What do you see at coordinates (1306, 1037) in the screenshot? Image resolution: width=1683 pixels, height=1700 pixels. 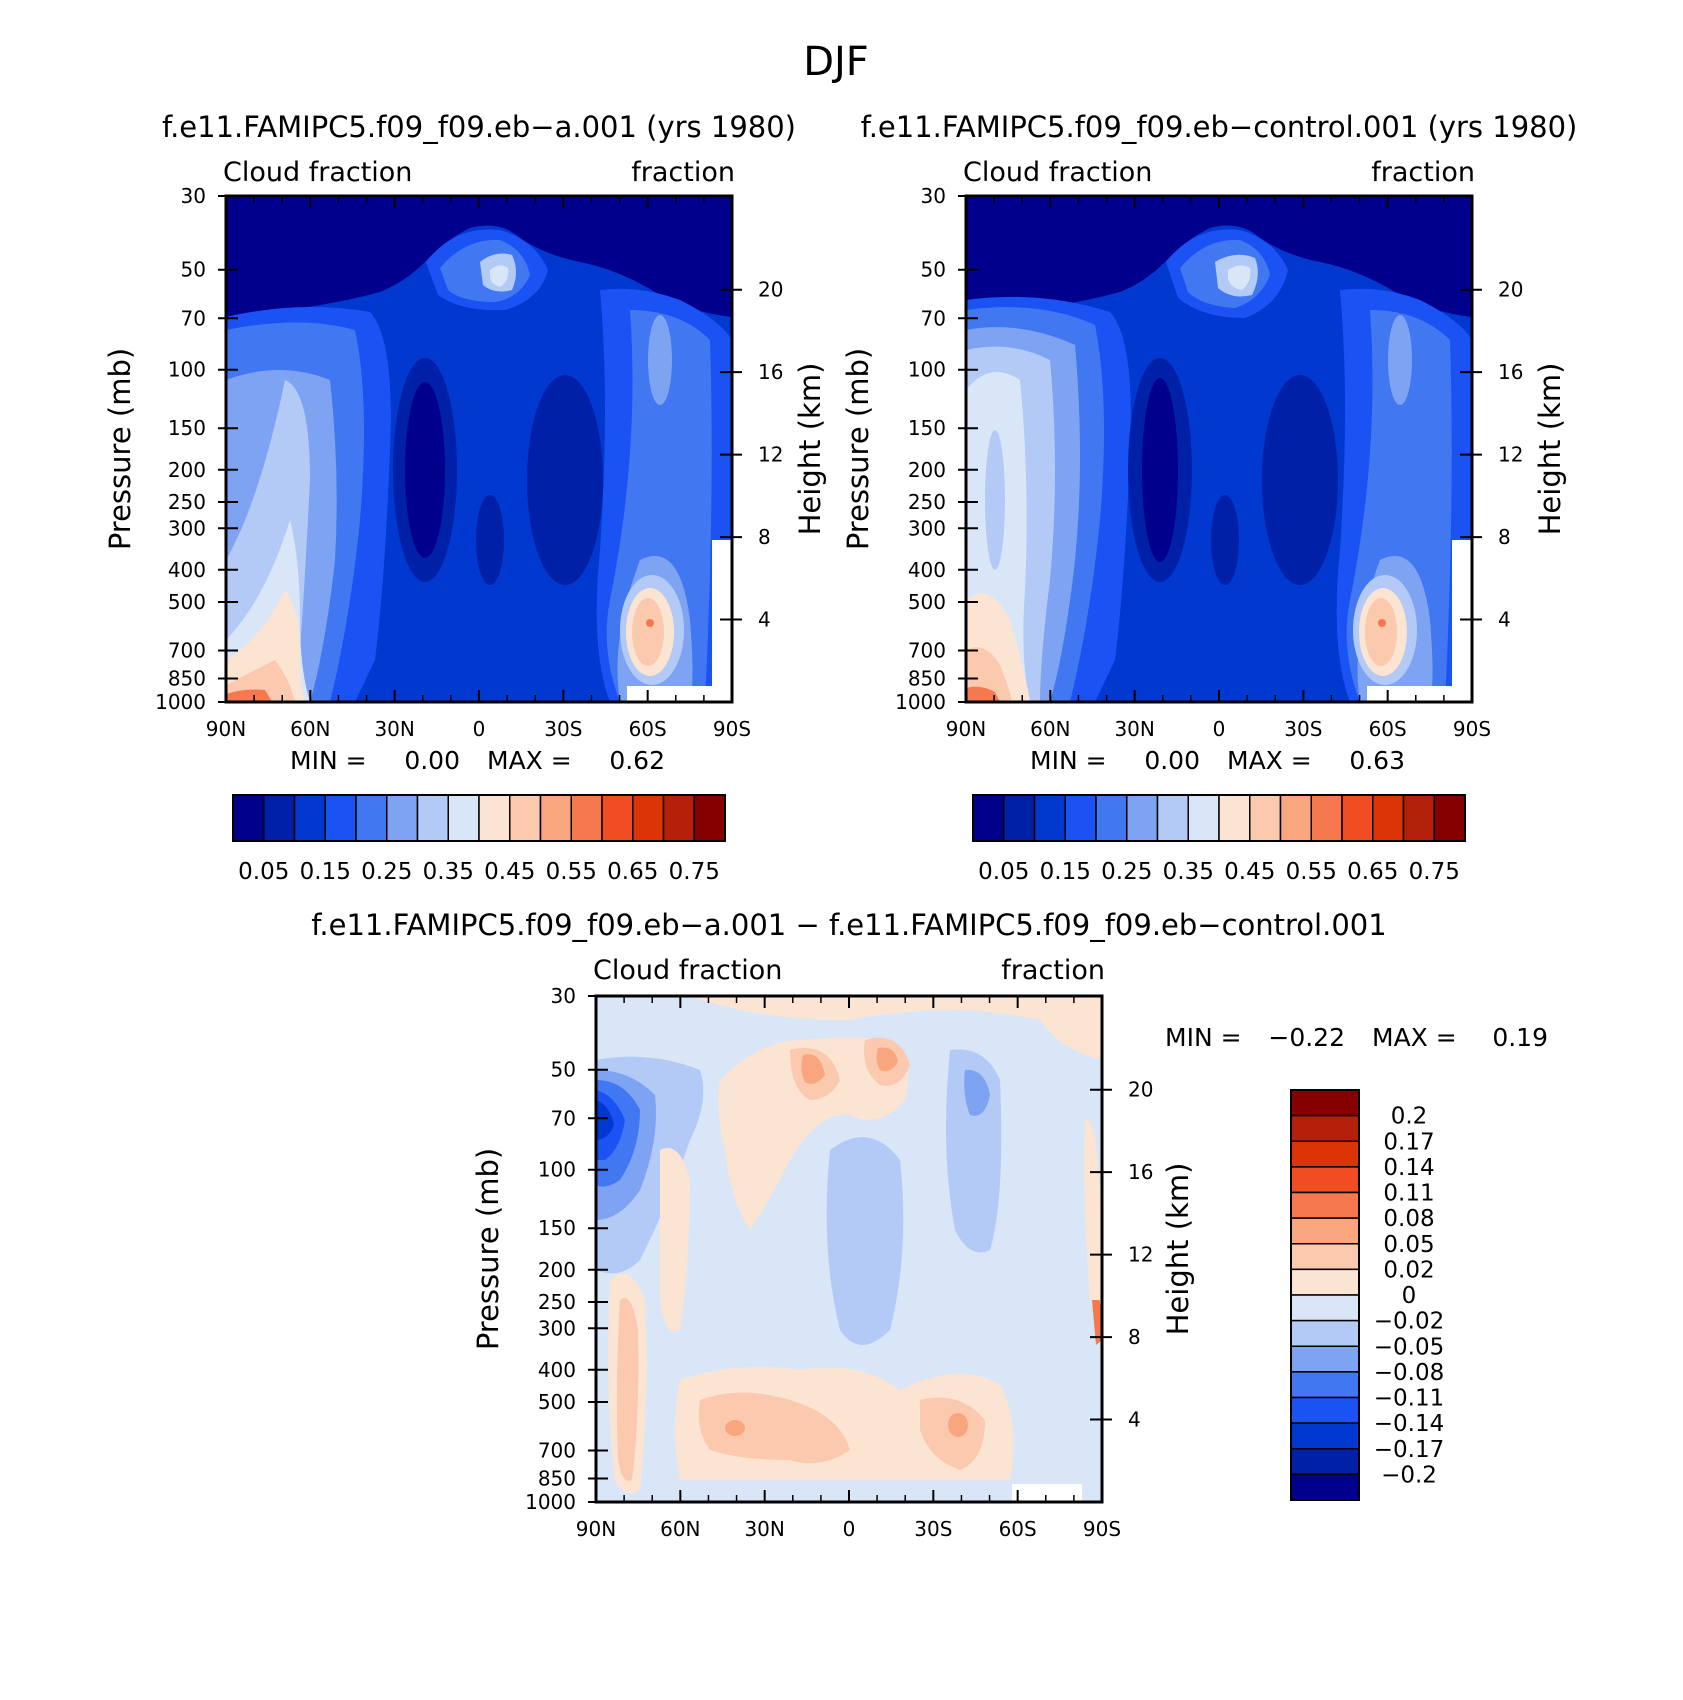 I see `panel-c-min-value: −0.22` at bounding box center [1306, 1037].